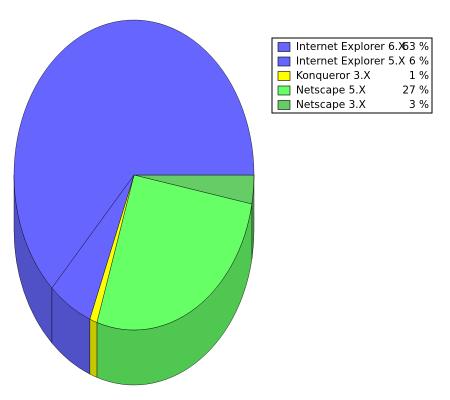 Image resolution: width=450 pixels, height=400 pixels. I want to click on pie-slice, so click(174, 252).